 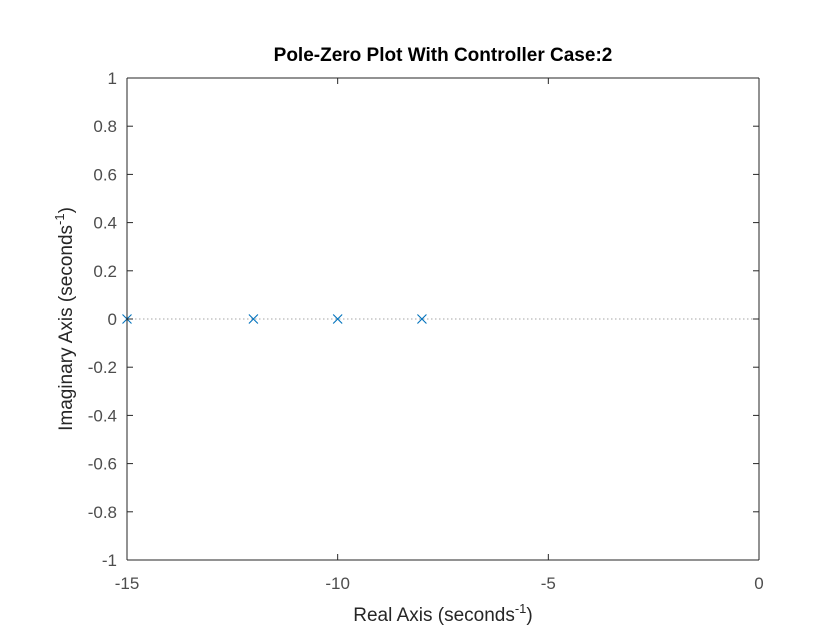 What do you see at coordinates (758, 583) in the screenshot?
I see `x-tick-label: 0` at bounding box center [758, 583].